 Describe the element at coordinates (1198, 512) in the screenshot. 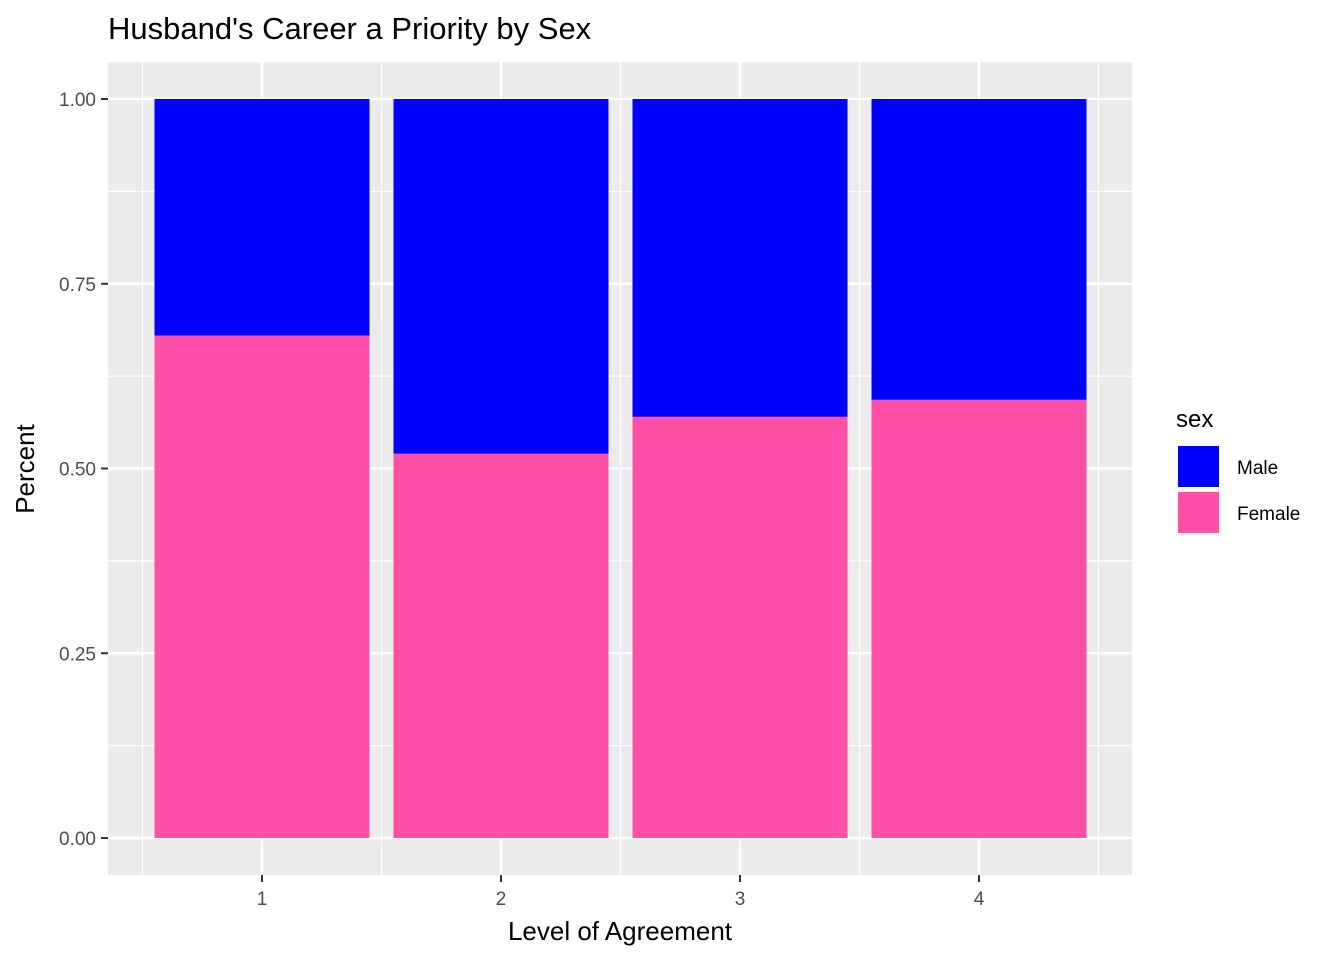

I see `legend-key-female` at that location.